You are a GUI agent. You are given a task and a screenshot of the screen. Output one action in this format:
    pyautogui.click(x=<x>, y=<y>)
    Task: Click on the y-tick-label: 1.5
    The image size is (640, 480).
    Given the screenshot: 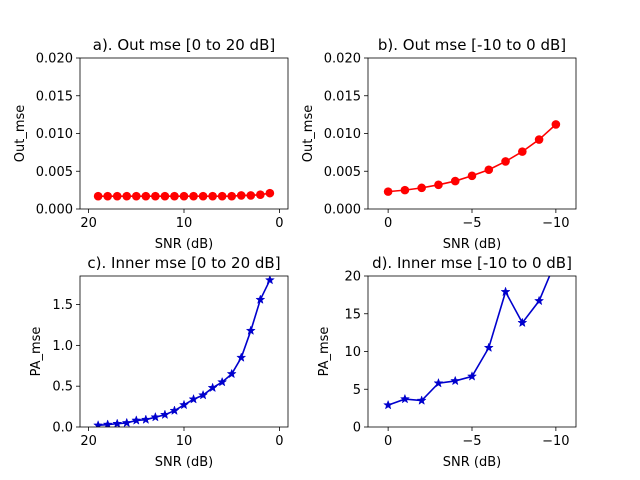 What is the action you would take?
    pyautogui.click(x=62, y=305)
    